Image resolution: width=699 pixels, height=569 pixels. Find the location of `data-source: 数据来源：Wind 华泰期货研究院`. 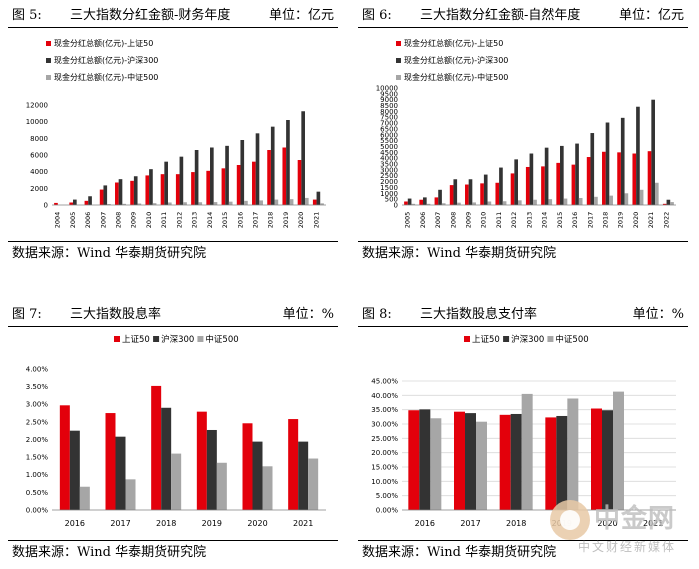

data-source: 数据来源：Wind 华泰期货研究院 is located at coordinates (523, 551).